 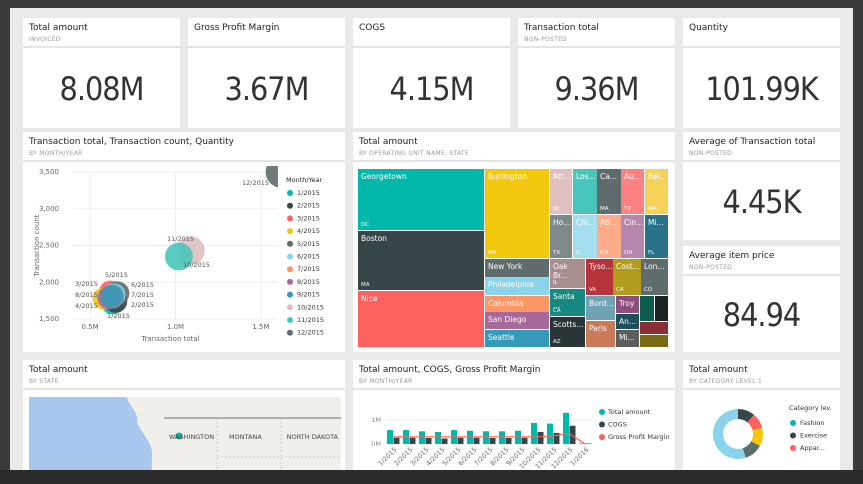 I want to click on legend-title: Month/Year, so click(x=304, y=180).